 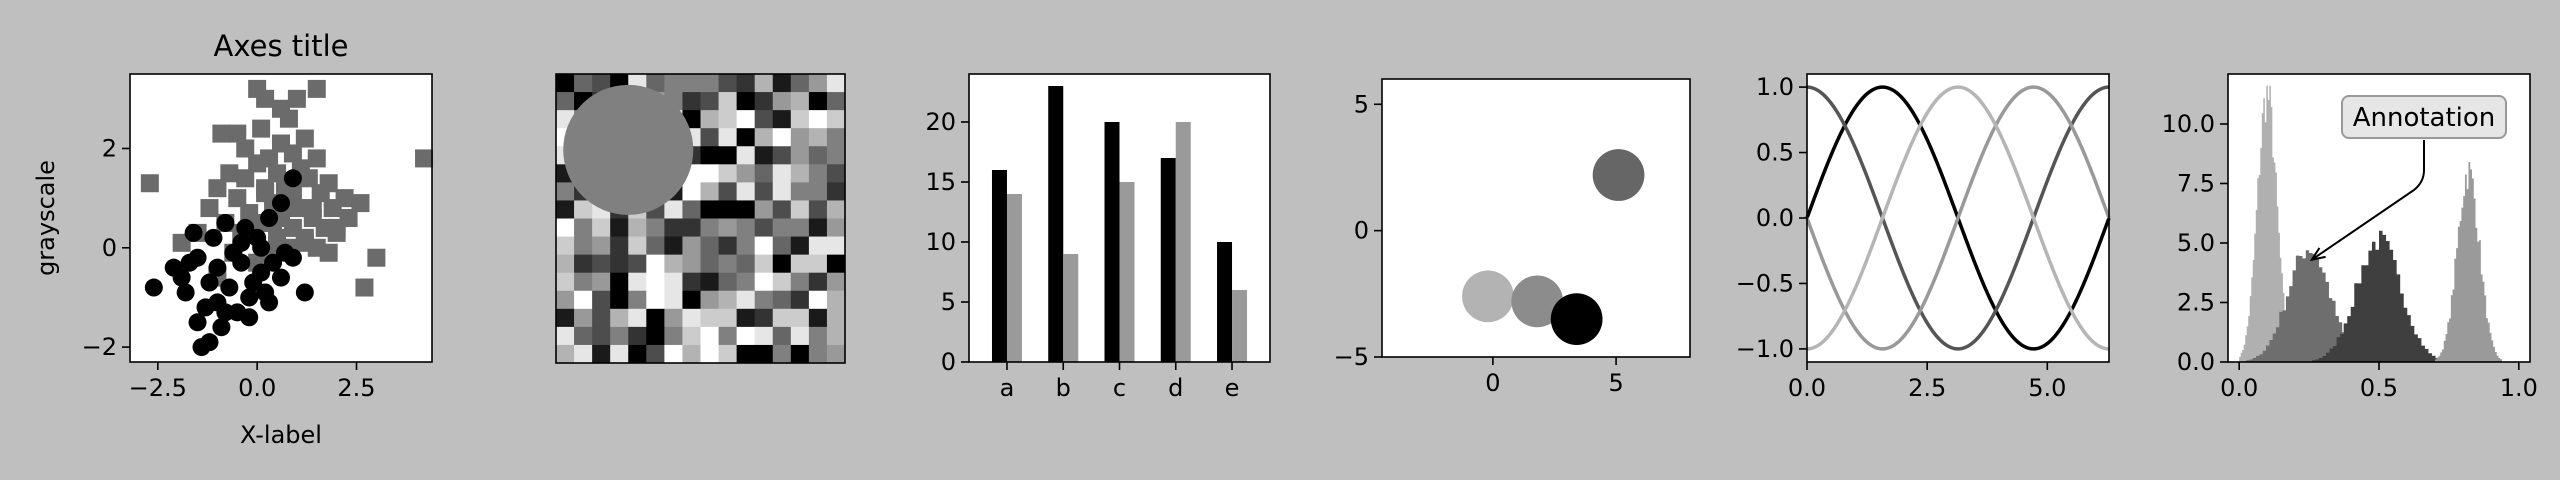 What do you see at coordinates (1351, 357) in the screenshot?
I see `circles-y-tick-label: −5` at bounding box center [1351, 357].